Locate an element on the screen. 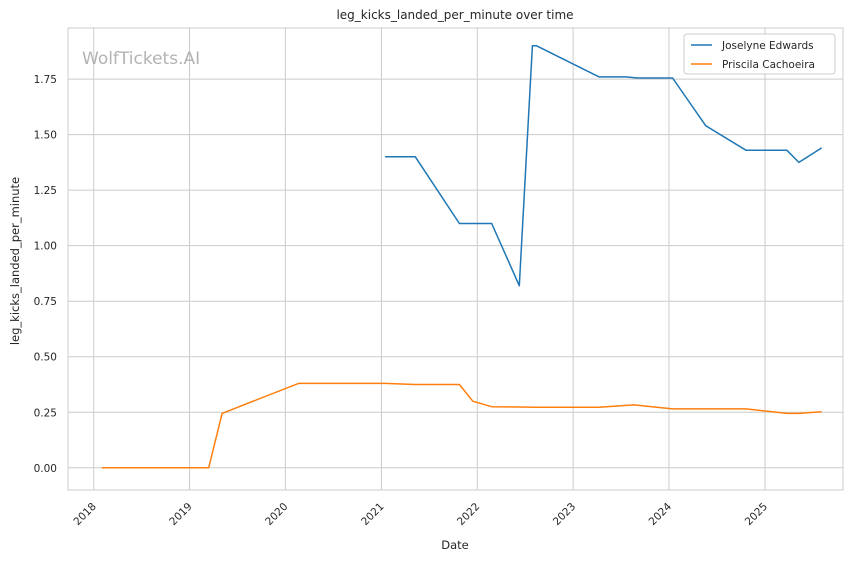 The image size is (852, 561). y-axis-ticks: 0.00 0.25 0.50 0.75 1.00 1.25 1.50 1.75 is located at coordinates (45, 274).